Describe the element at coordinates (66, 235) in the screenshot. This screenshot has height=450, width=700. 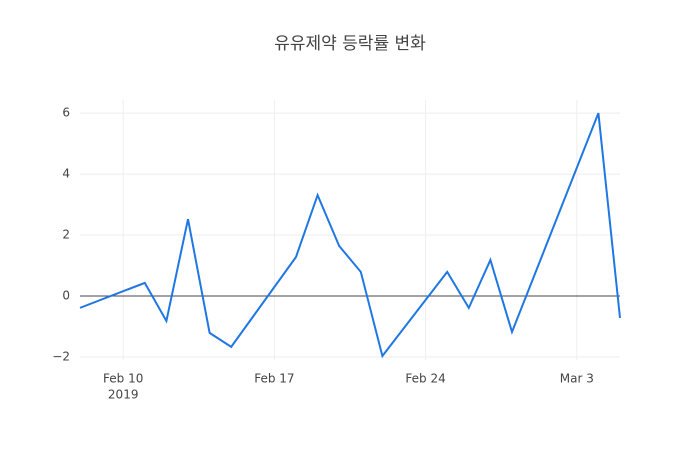
I see `y-tick-label: 2` at that location.